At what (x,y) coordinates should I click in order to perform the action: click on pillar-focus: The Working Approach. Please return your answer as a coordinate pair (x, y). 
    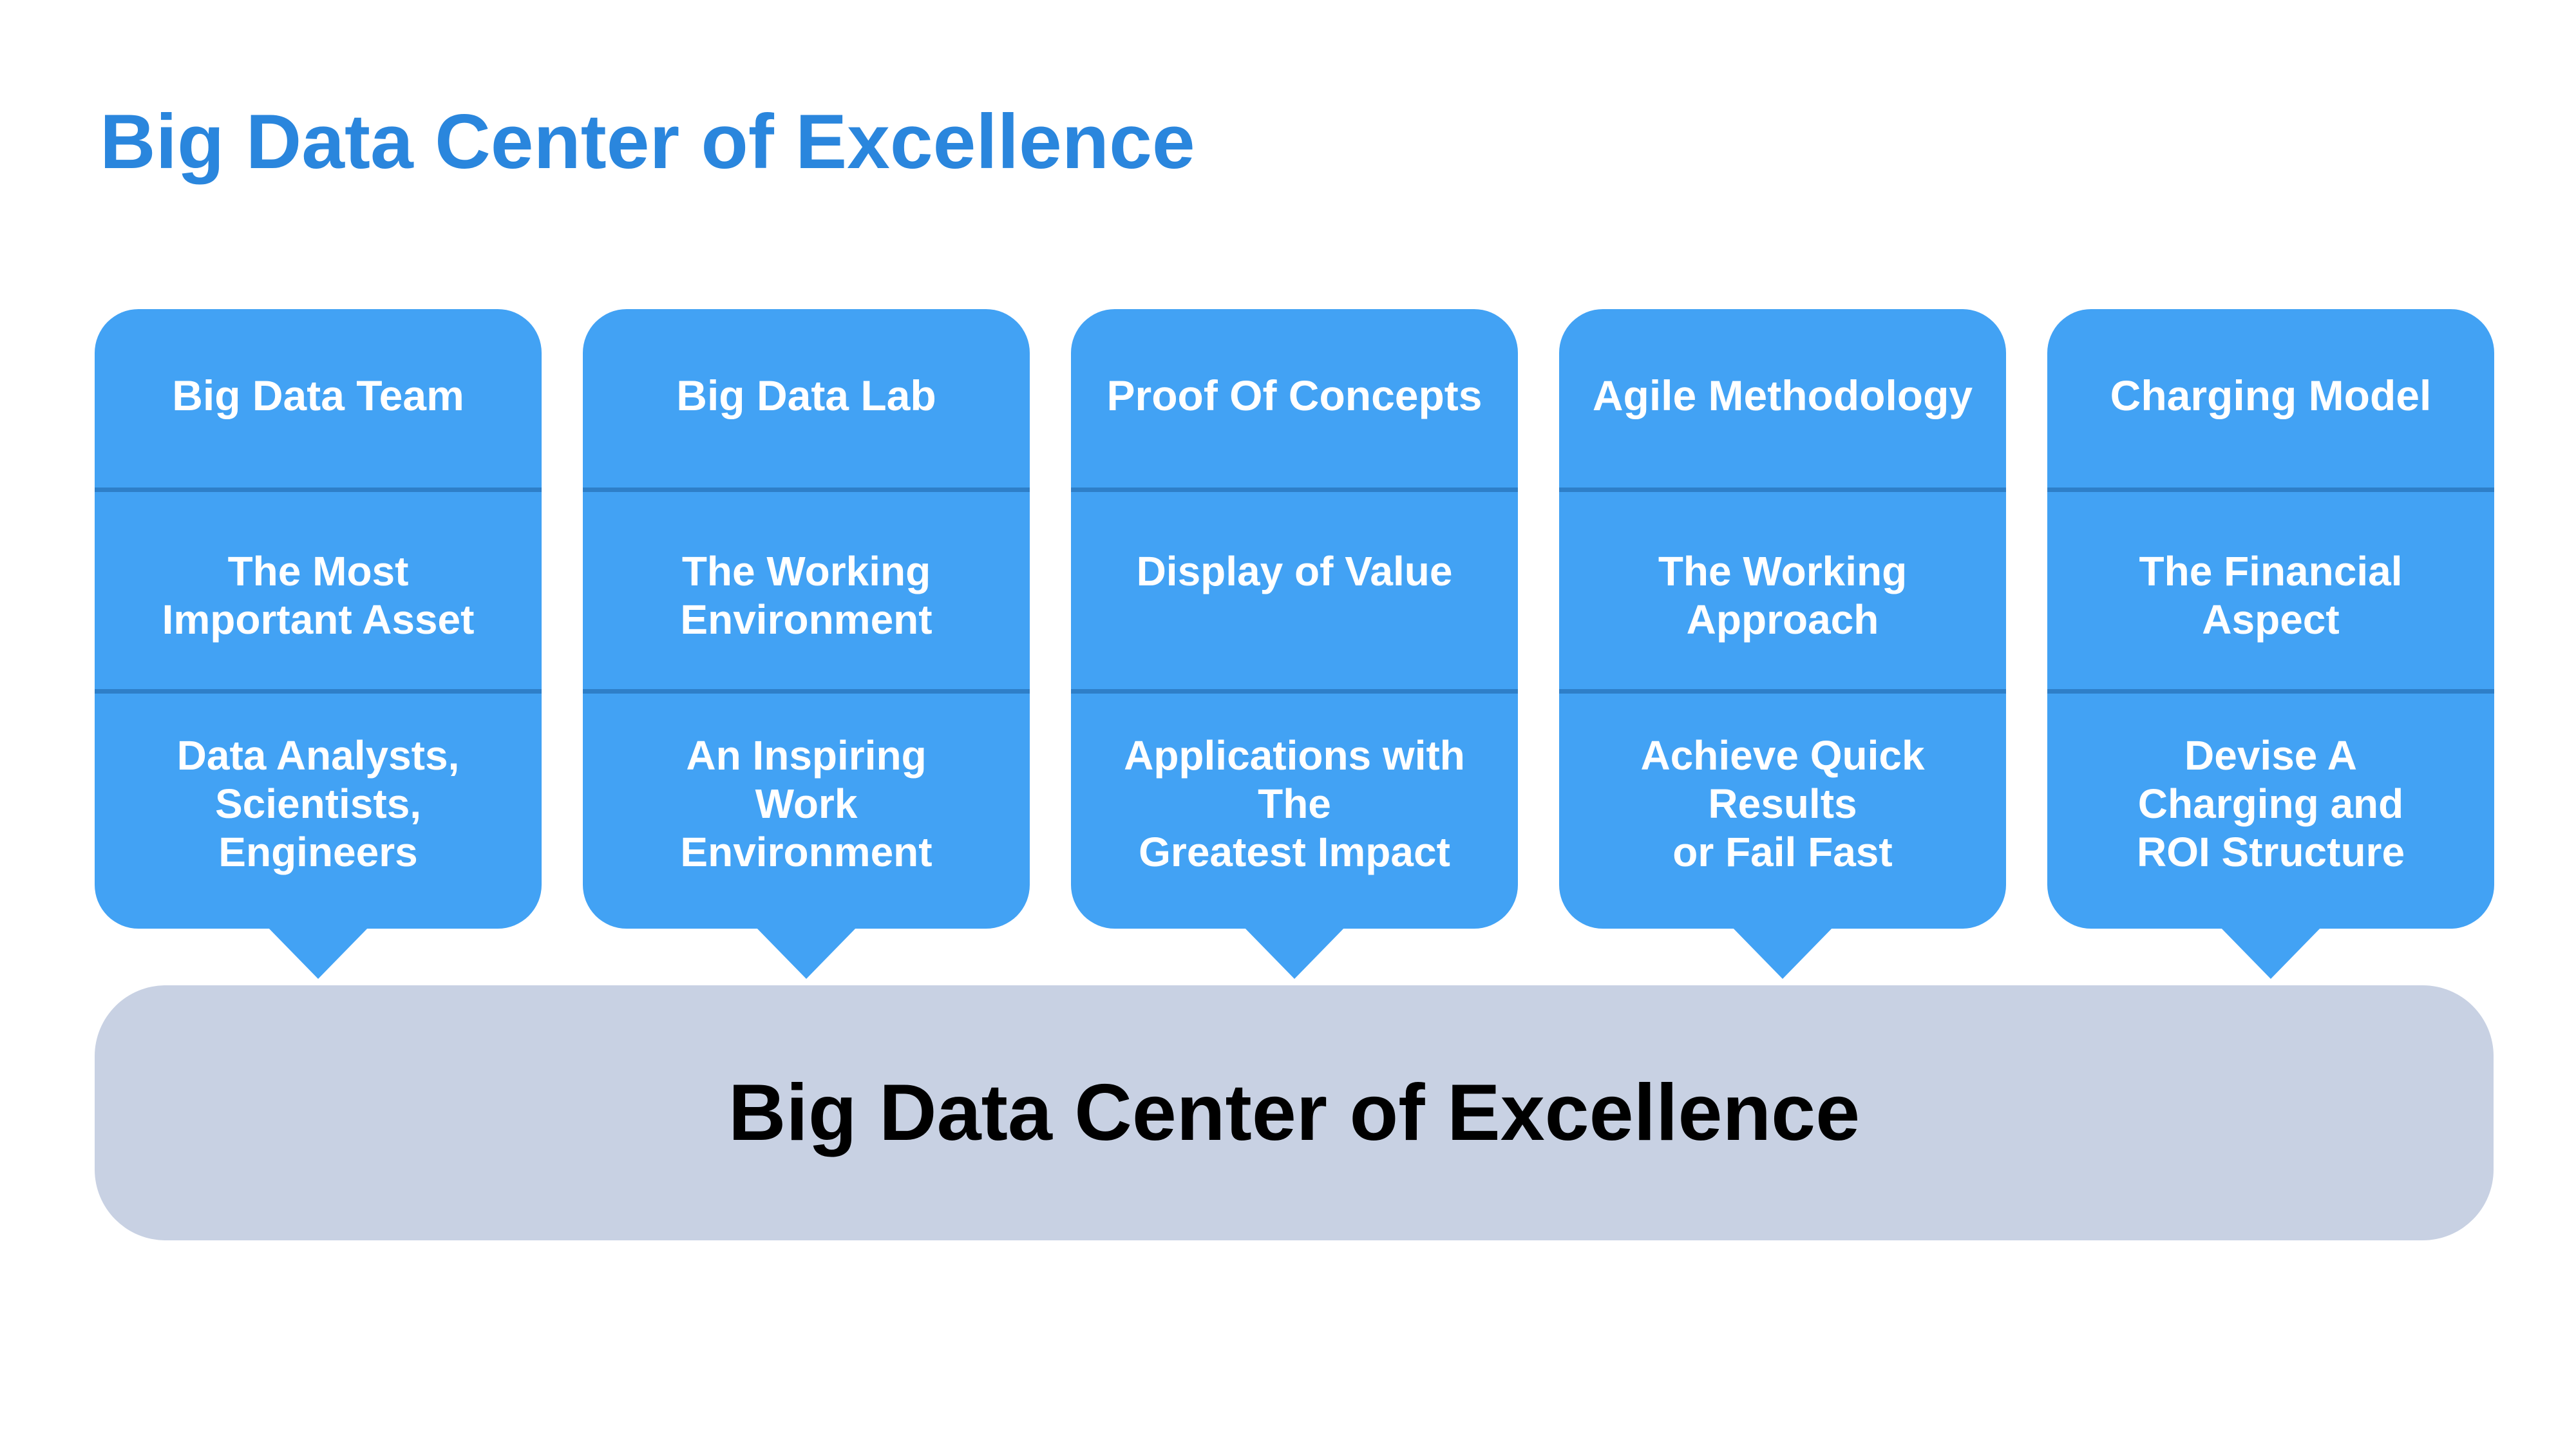
    Looking at the image, I should click on (1783, 595).